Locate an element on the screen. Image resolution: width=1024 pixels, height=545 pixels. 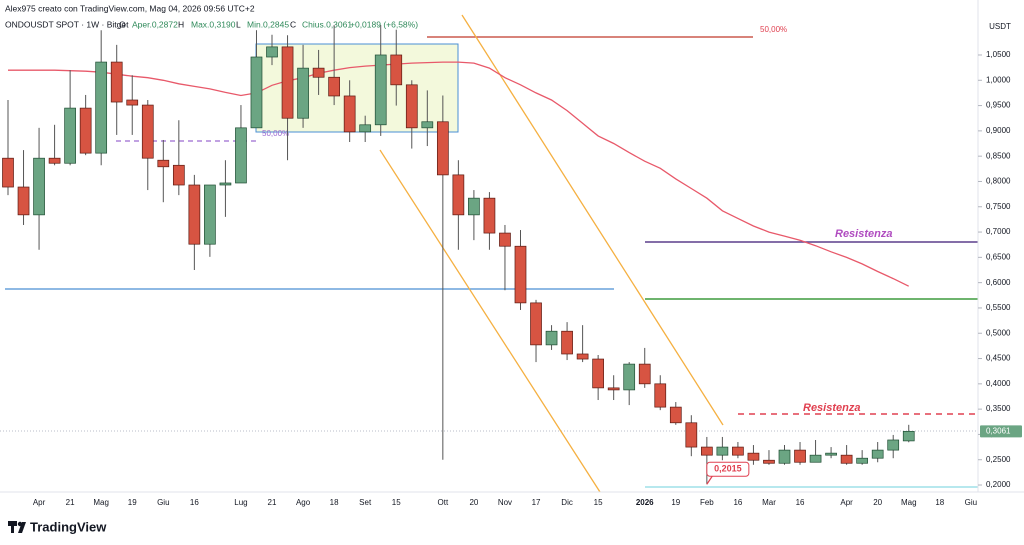
ohlc-value: Min.0,2845 is located at coordinates (268, 24).